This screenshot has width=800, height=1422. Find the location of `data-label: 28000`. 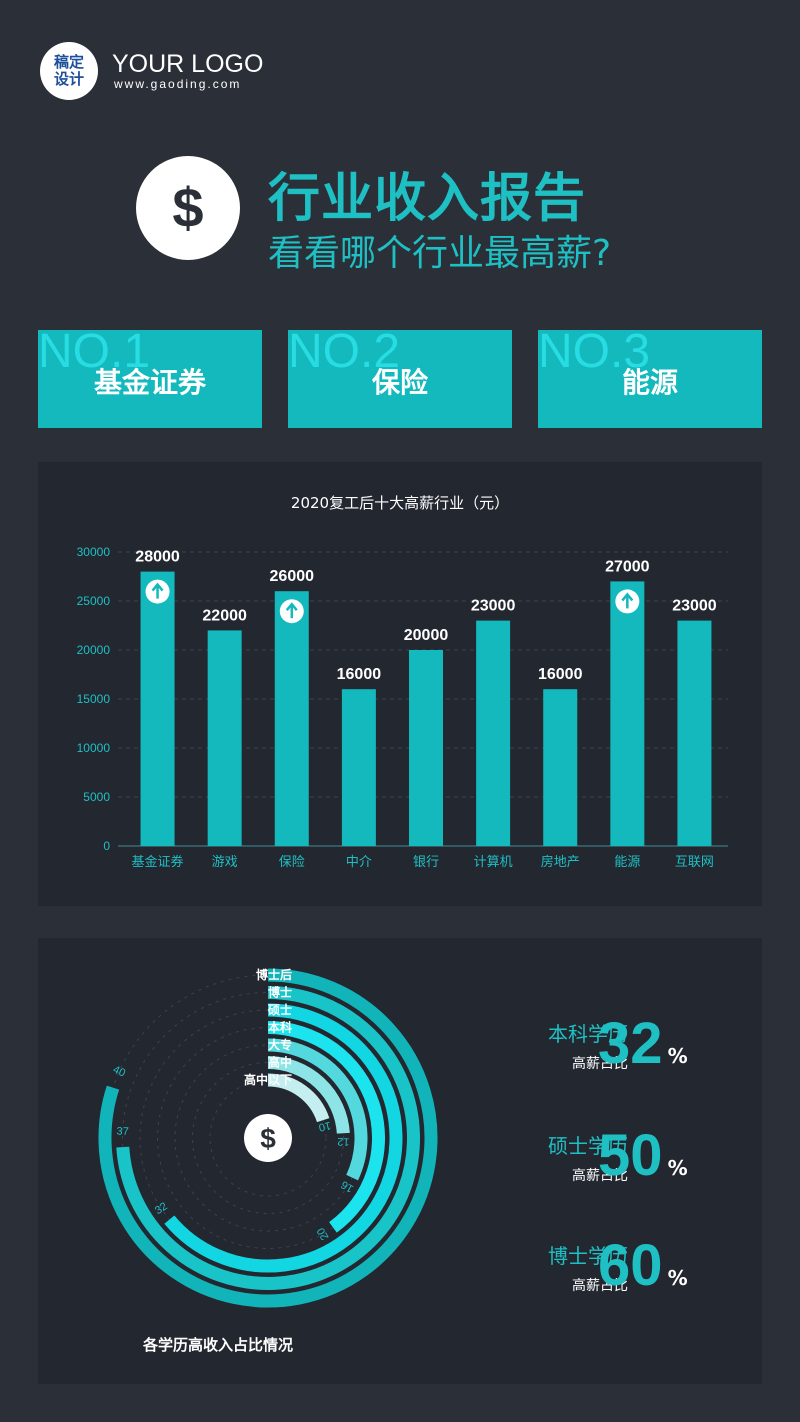

data-label: 28000 is located at coordinates (157, 557).